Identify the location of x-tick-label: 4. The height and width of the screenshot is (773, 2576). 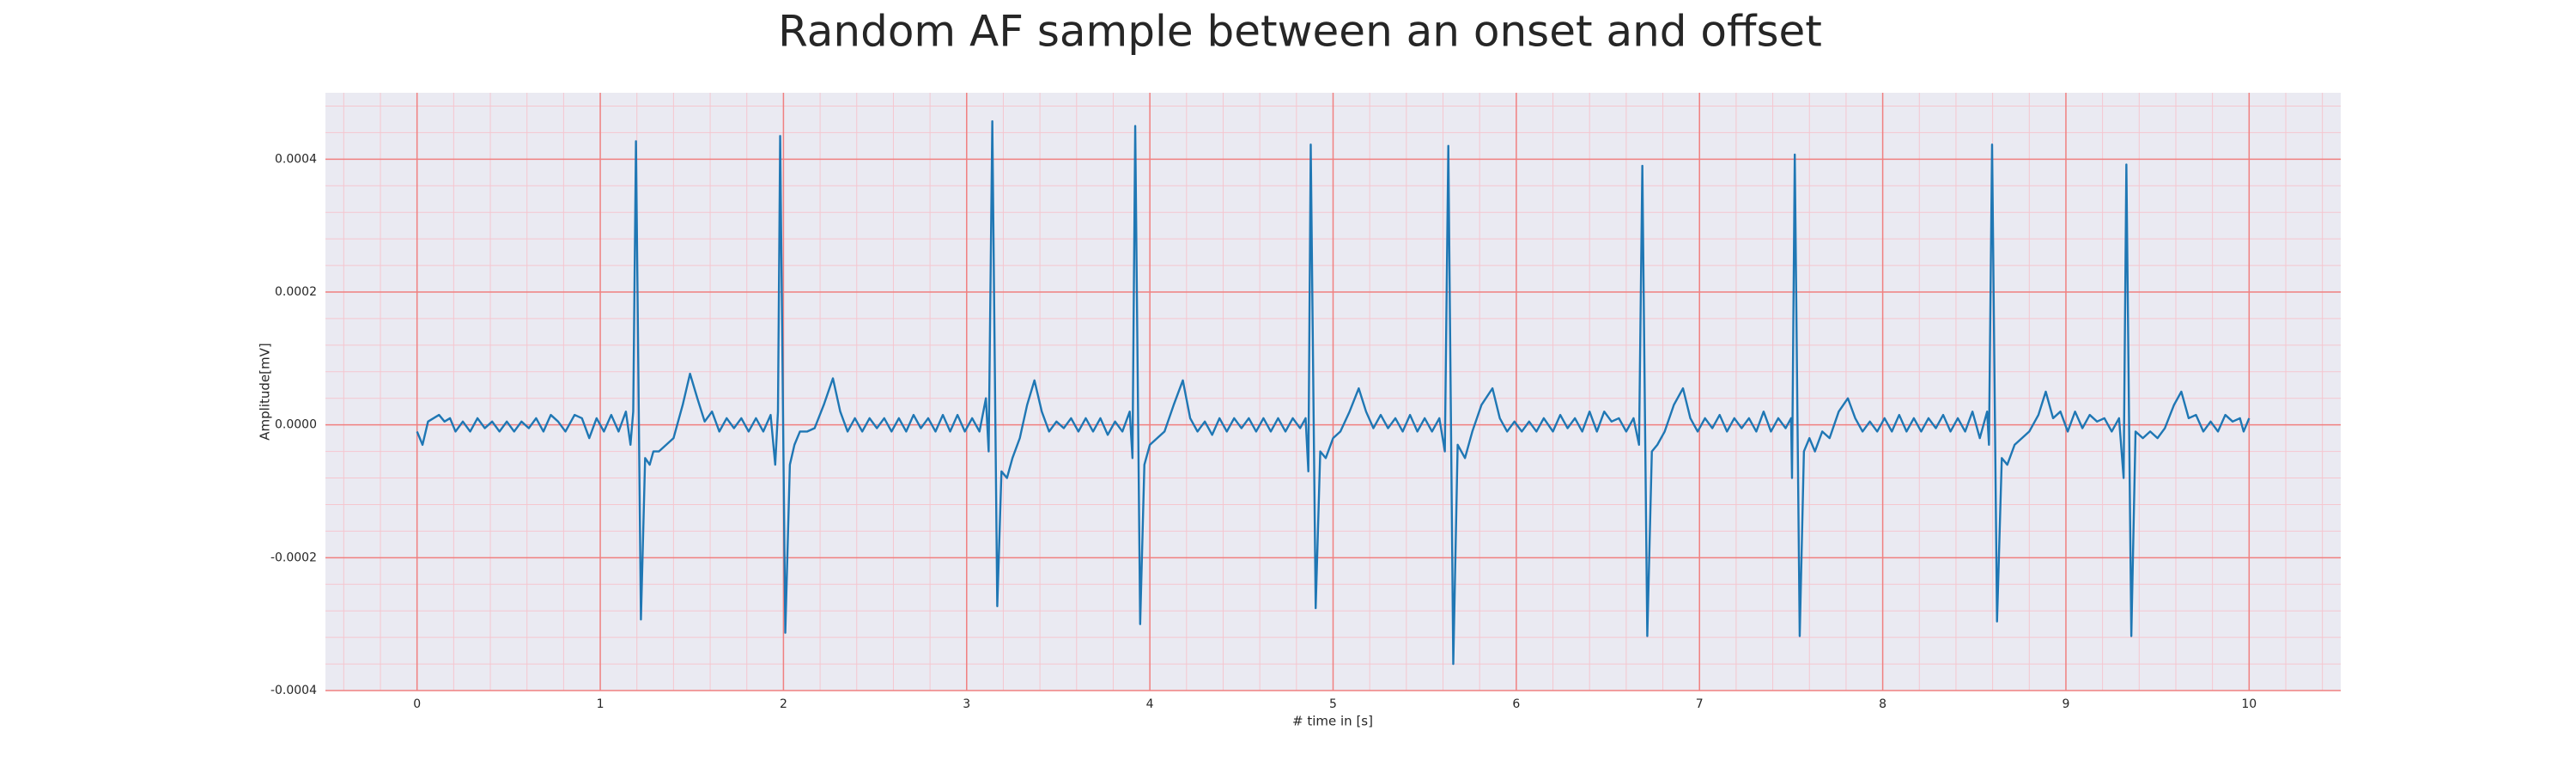
(1150, 704).